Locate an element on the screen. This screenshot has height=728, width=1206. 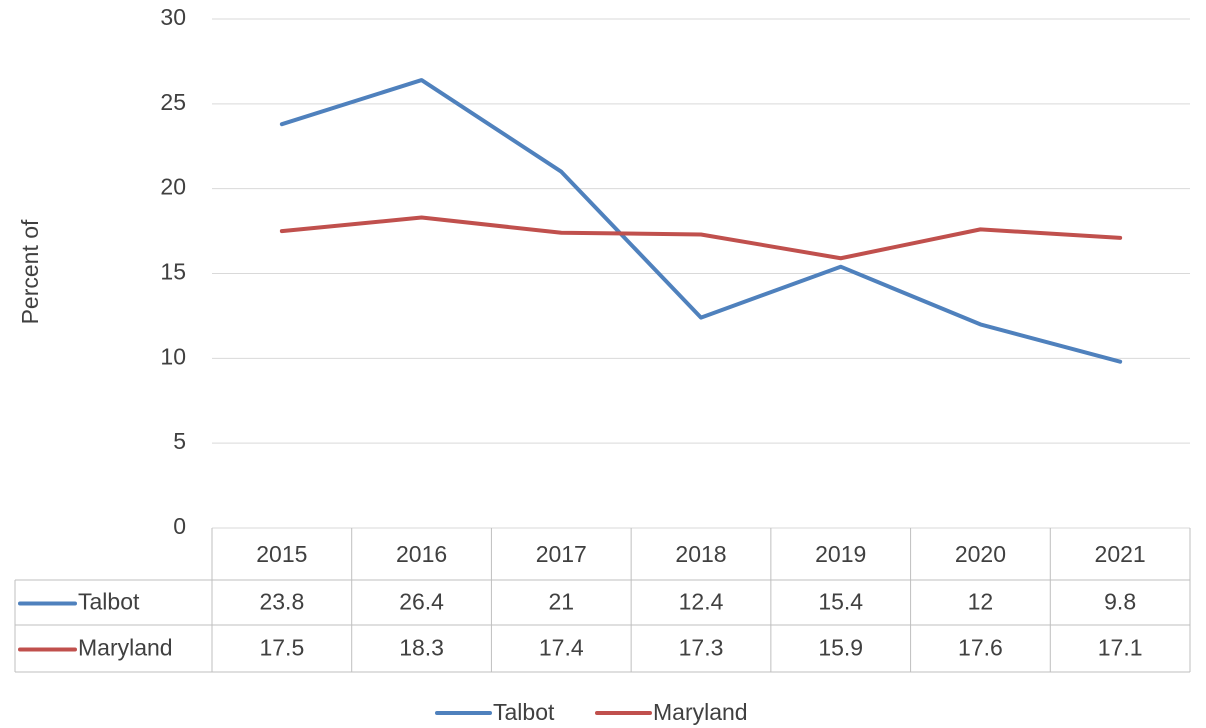
table-cell: 12.4 is located at coordinates (701, 602).